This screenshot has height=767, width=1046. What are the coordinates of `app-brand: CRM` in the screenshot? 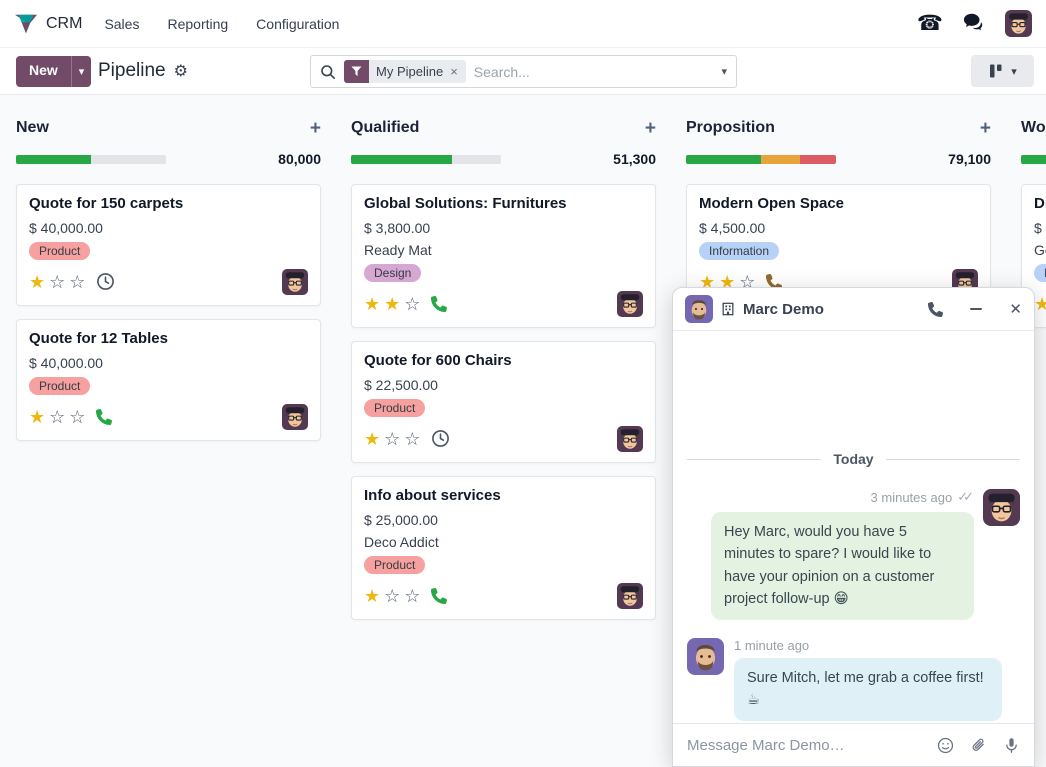 It's located at (48, 24).